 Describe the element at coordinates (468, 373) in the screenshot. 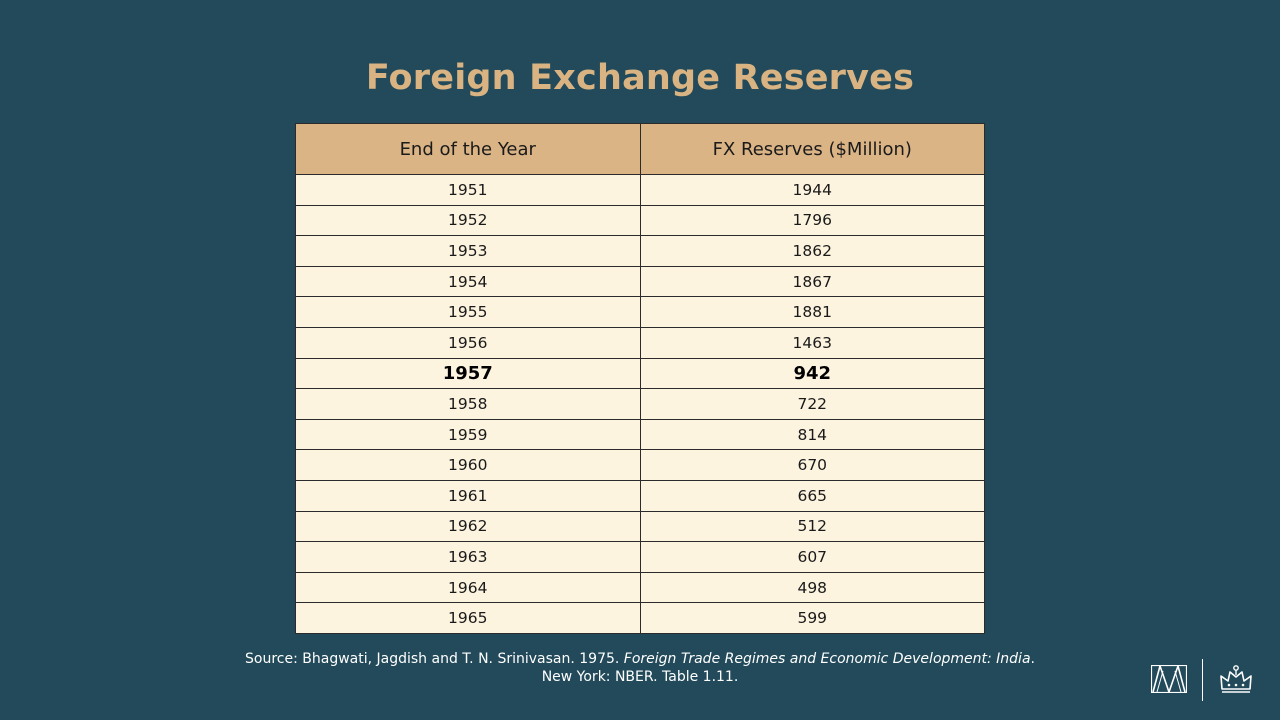

I see `year-cell: 1957` at that location.